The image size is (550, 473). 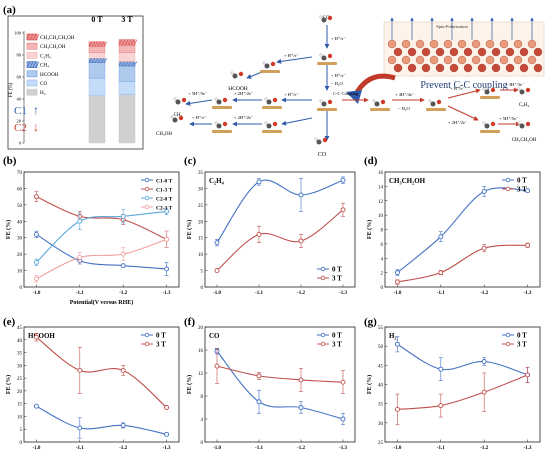 I want to click on y-tick-label: 45, so click(x=20, y=328).